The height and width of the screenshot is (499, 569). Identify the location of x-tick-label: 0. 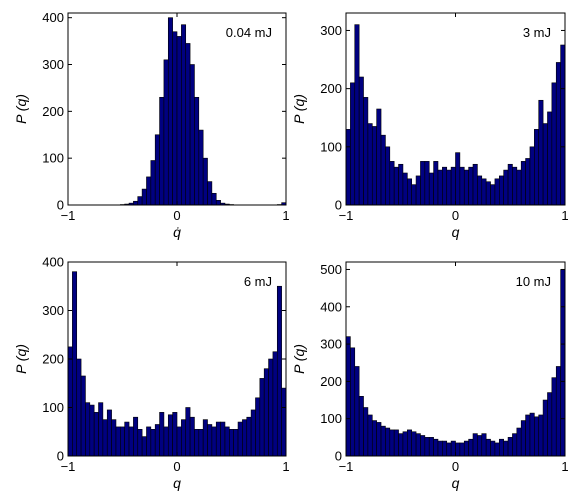
(455, 466).